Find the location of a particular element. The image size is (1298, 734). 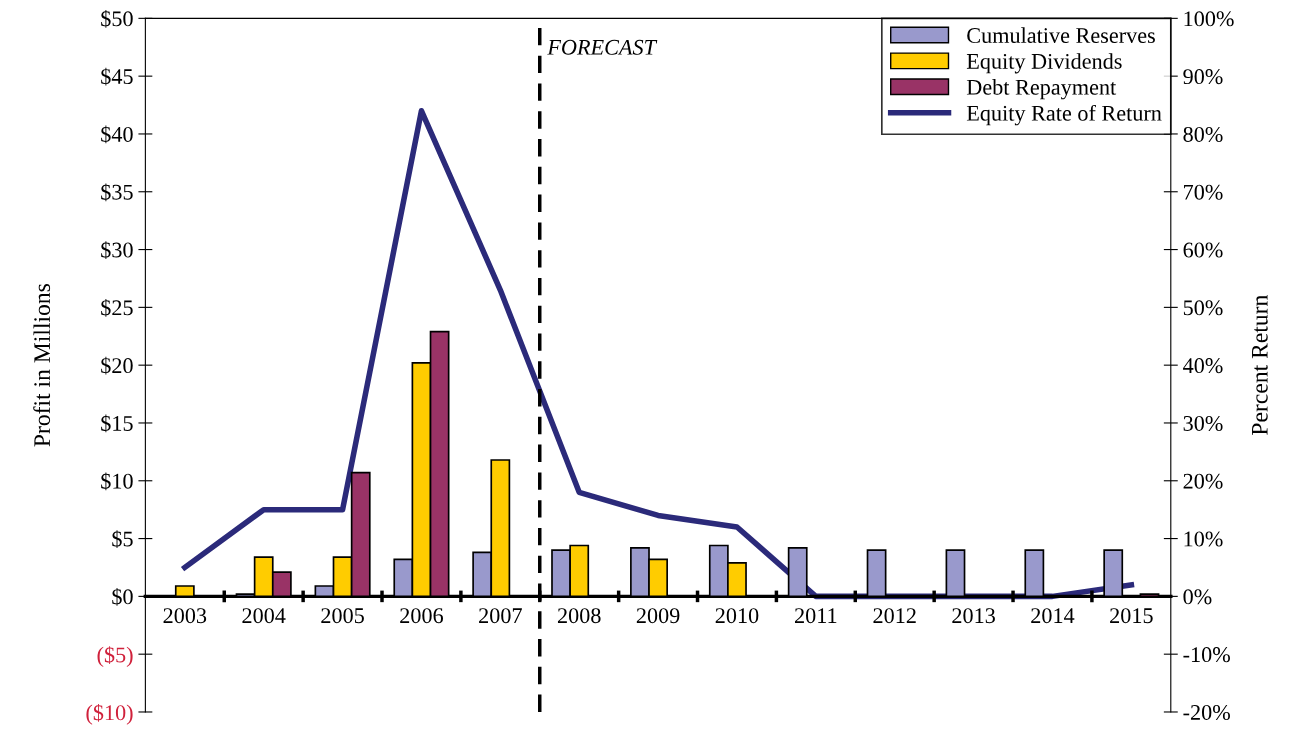

y-tick-label: ($10) is located at coordinates (109, 714).